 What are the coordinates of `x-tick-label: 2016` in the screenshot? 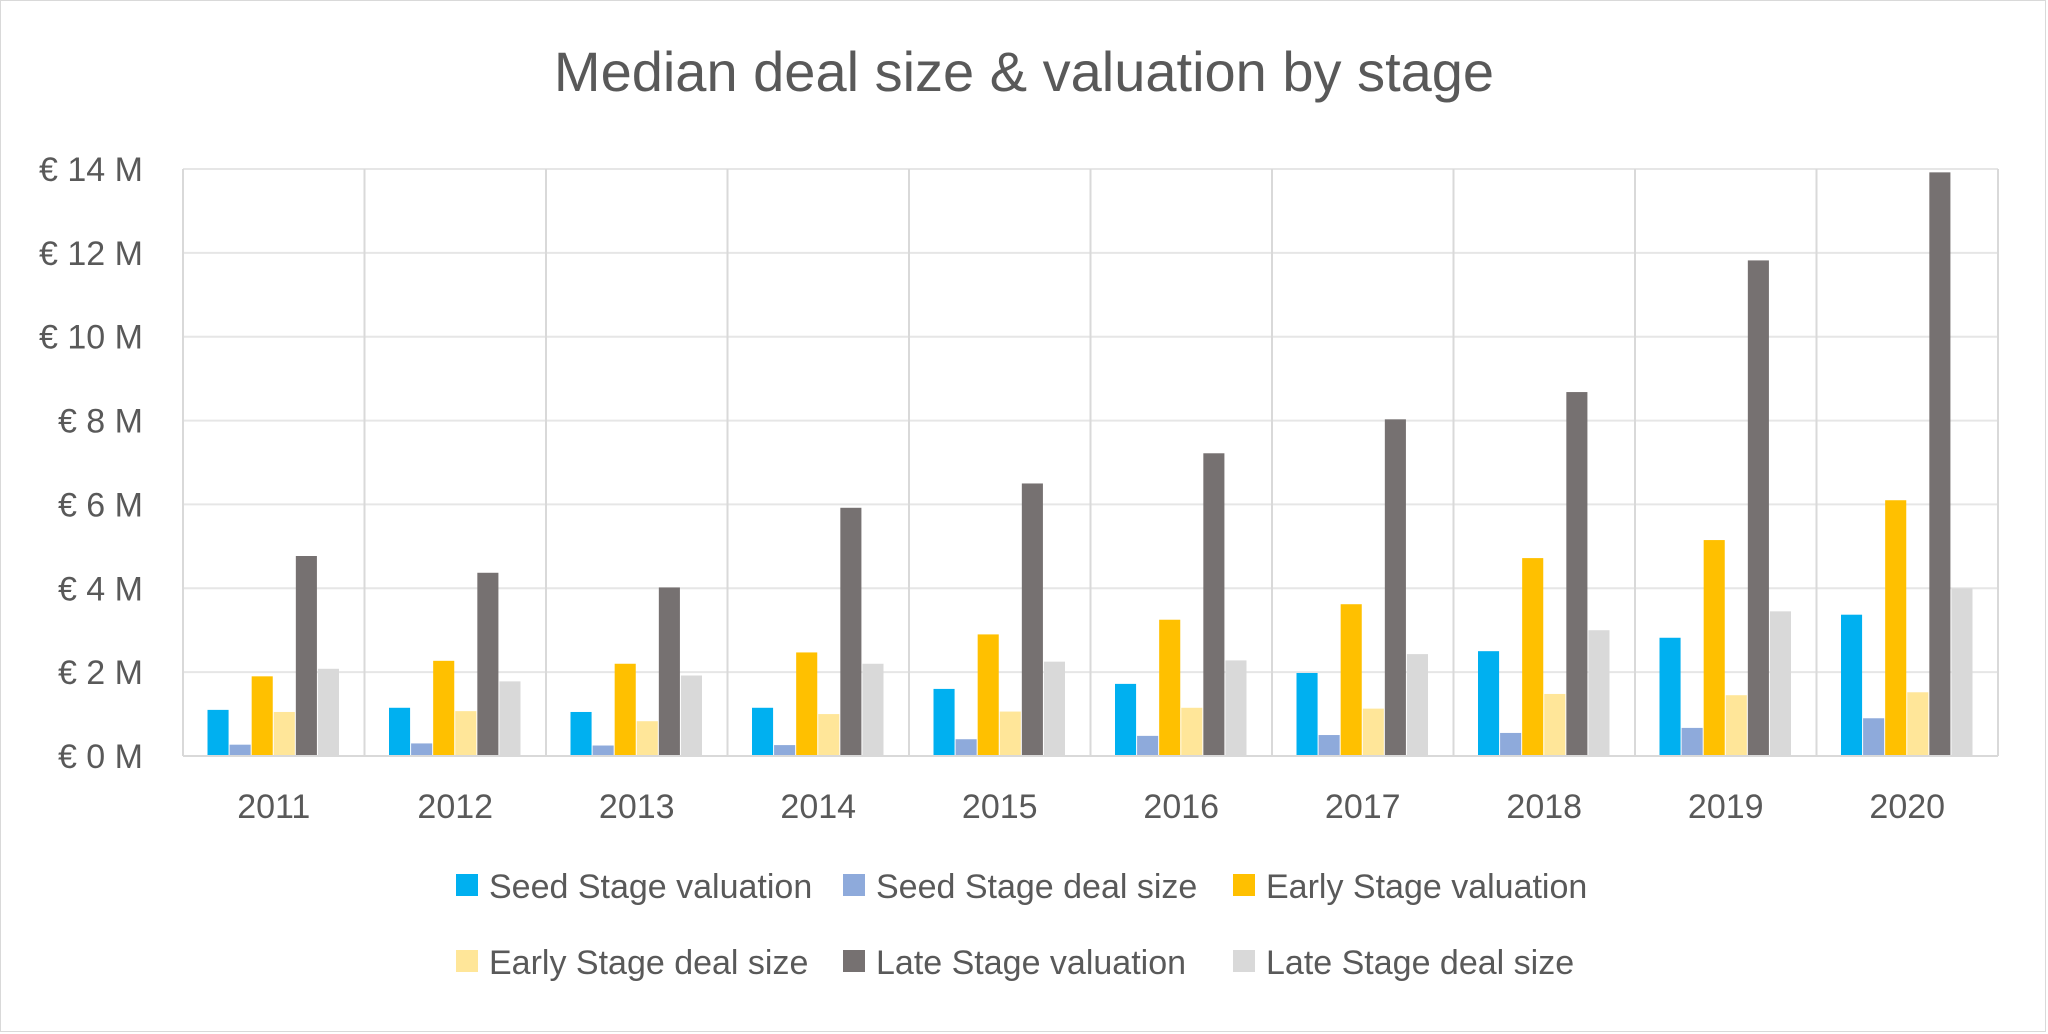 It's located at (1181, 807).